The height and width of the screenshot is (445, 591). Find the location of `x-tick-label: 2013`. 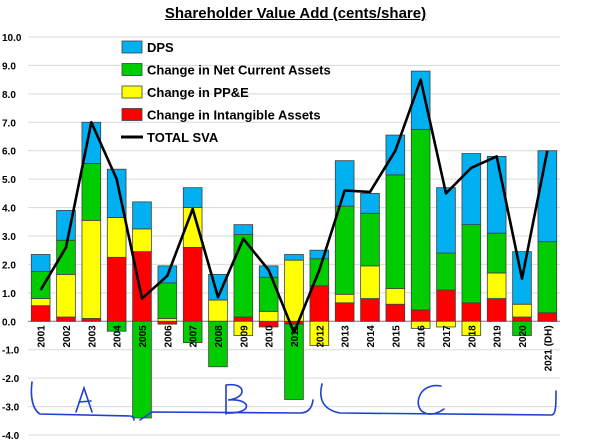

x-tick-label: 2013 is located at coordinates (346, 336).